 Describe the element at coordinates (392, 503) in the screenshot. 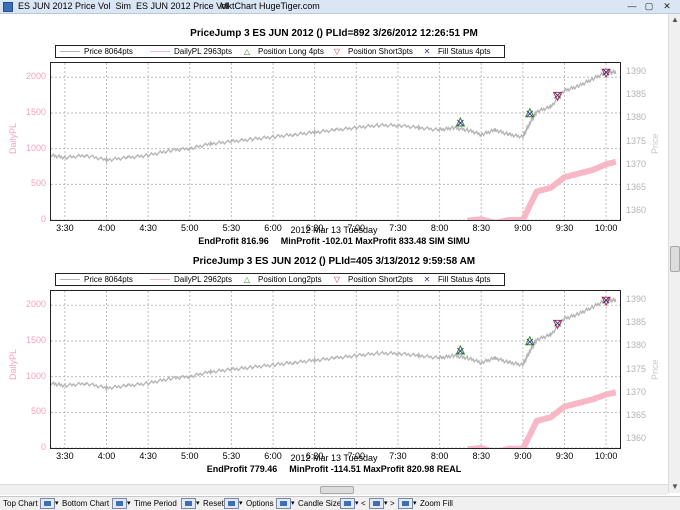

I see `next-button: >` at that location.